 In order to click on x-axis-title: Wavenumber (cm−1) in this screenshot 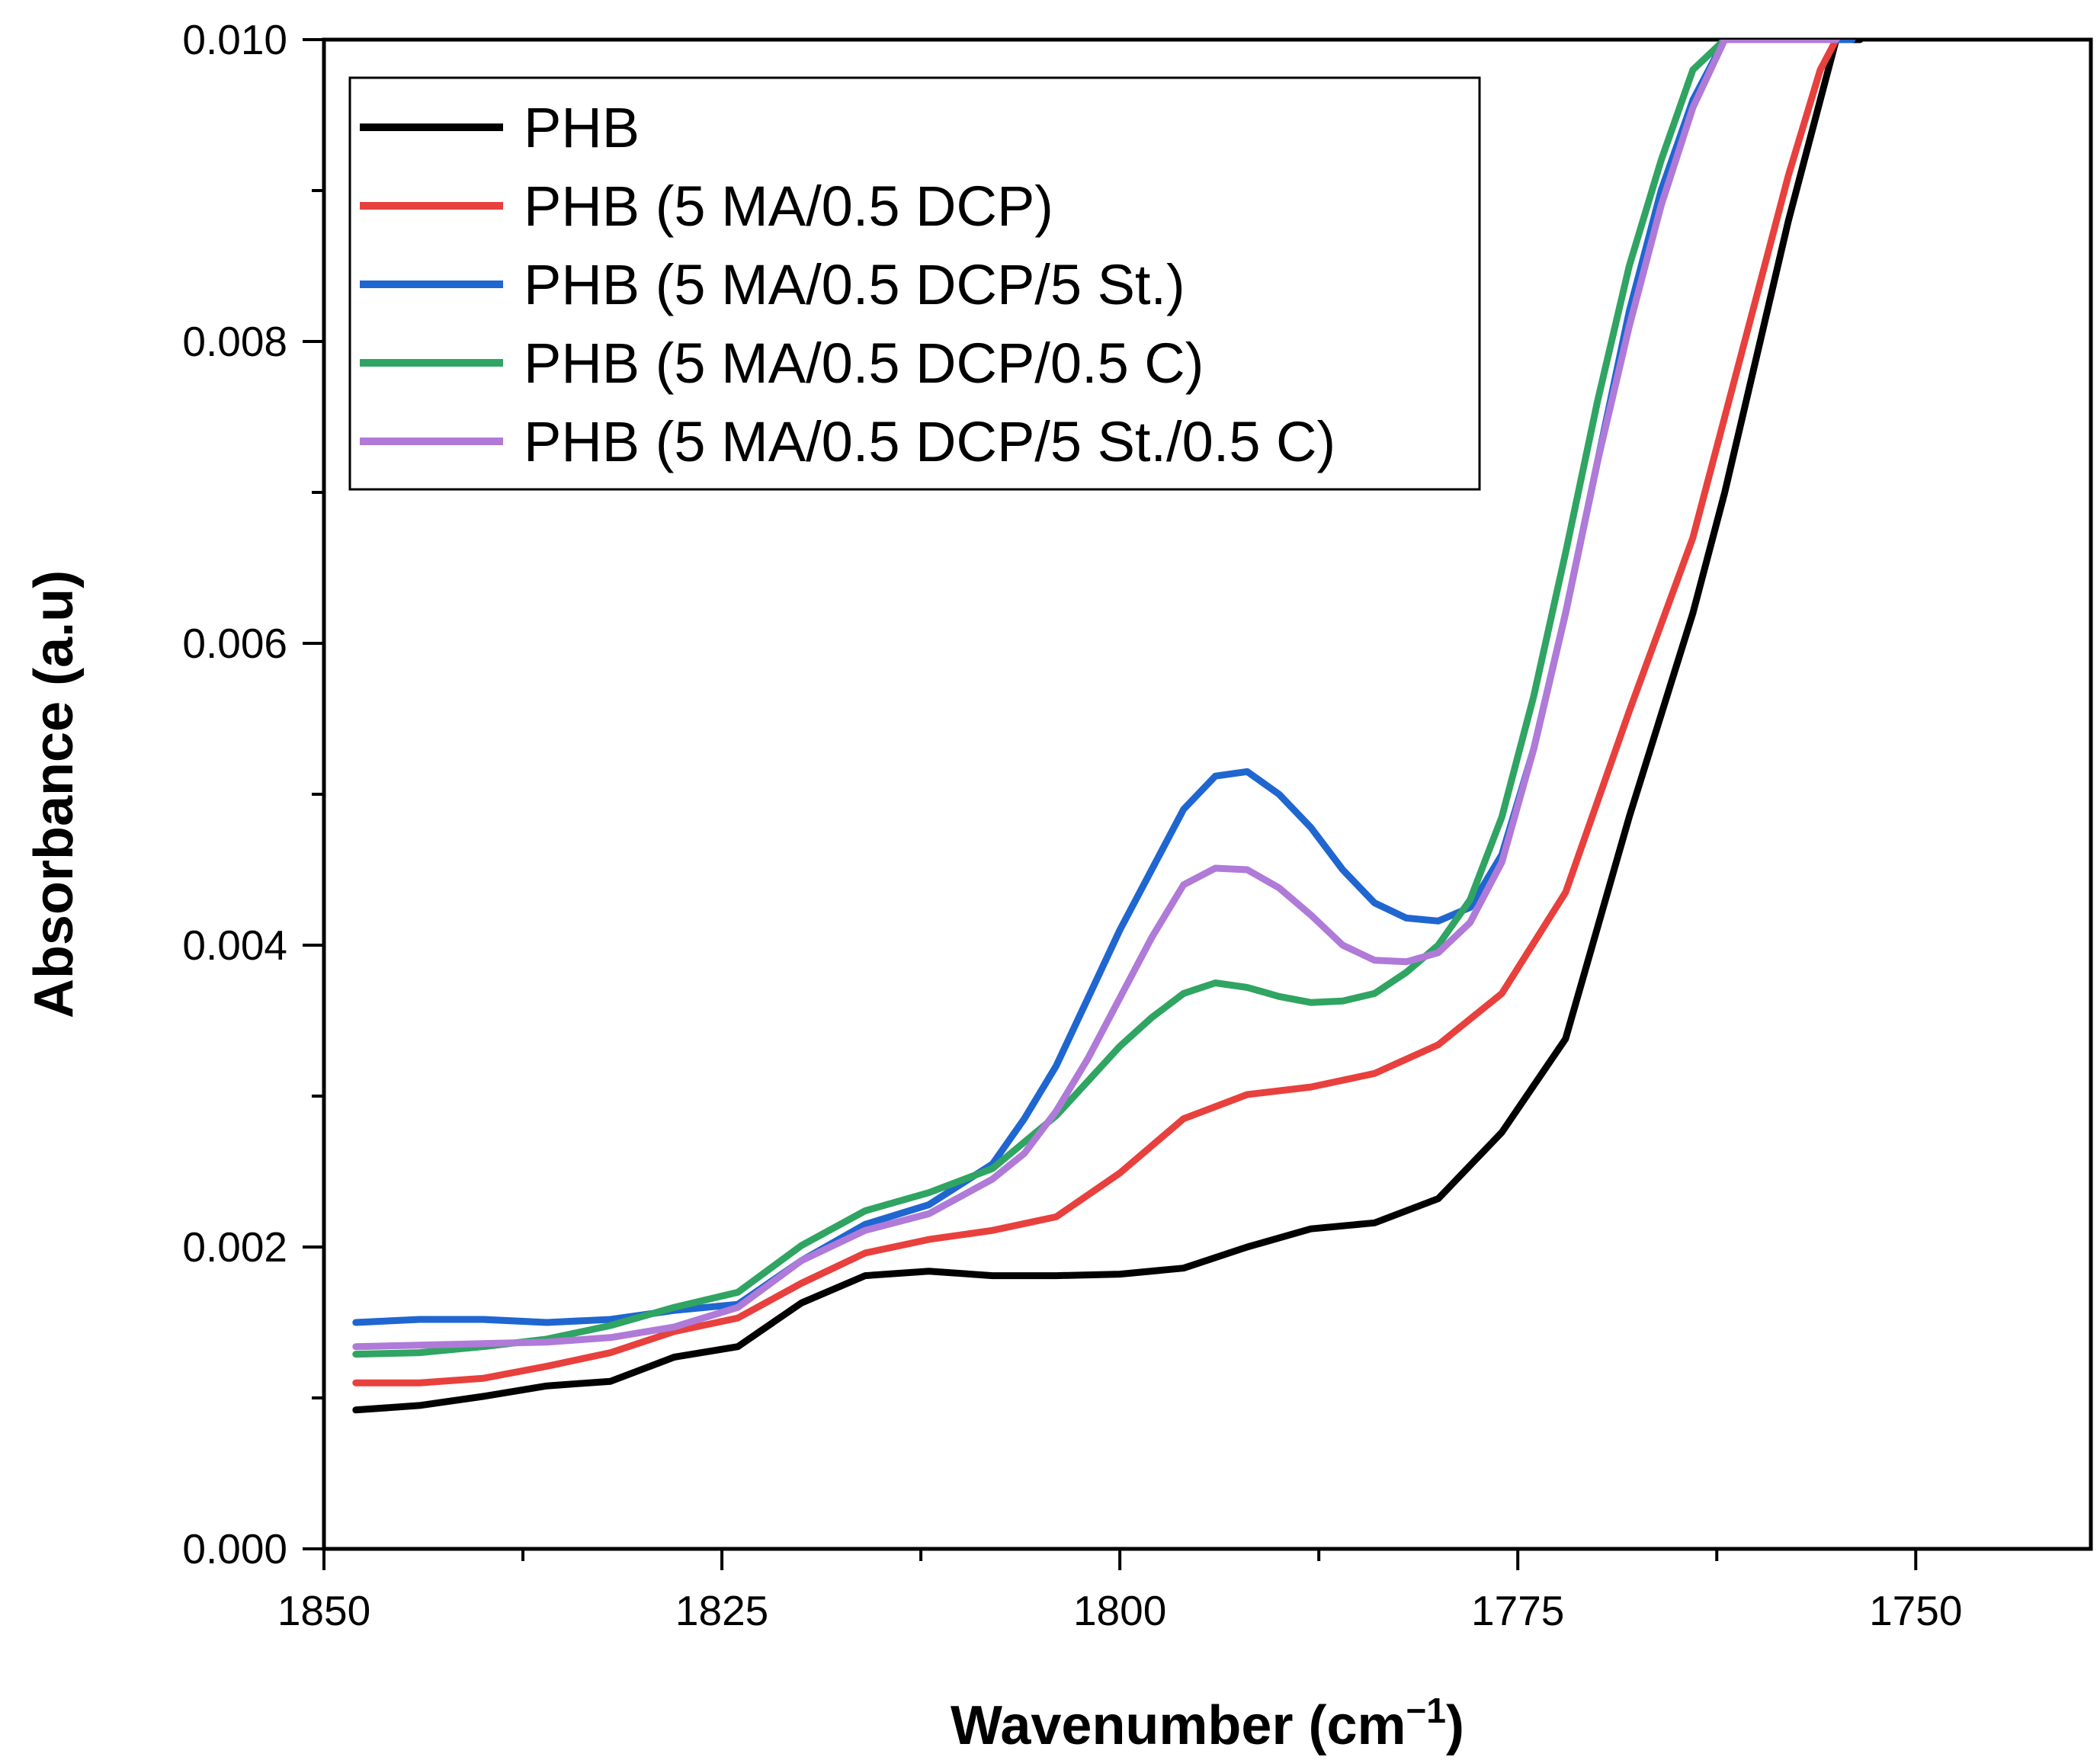, I will do `click(1207, 1723)`.